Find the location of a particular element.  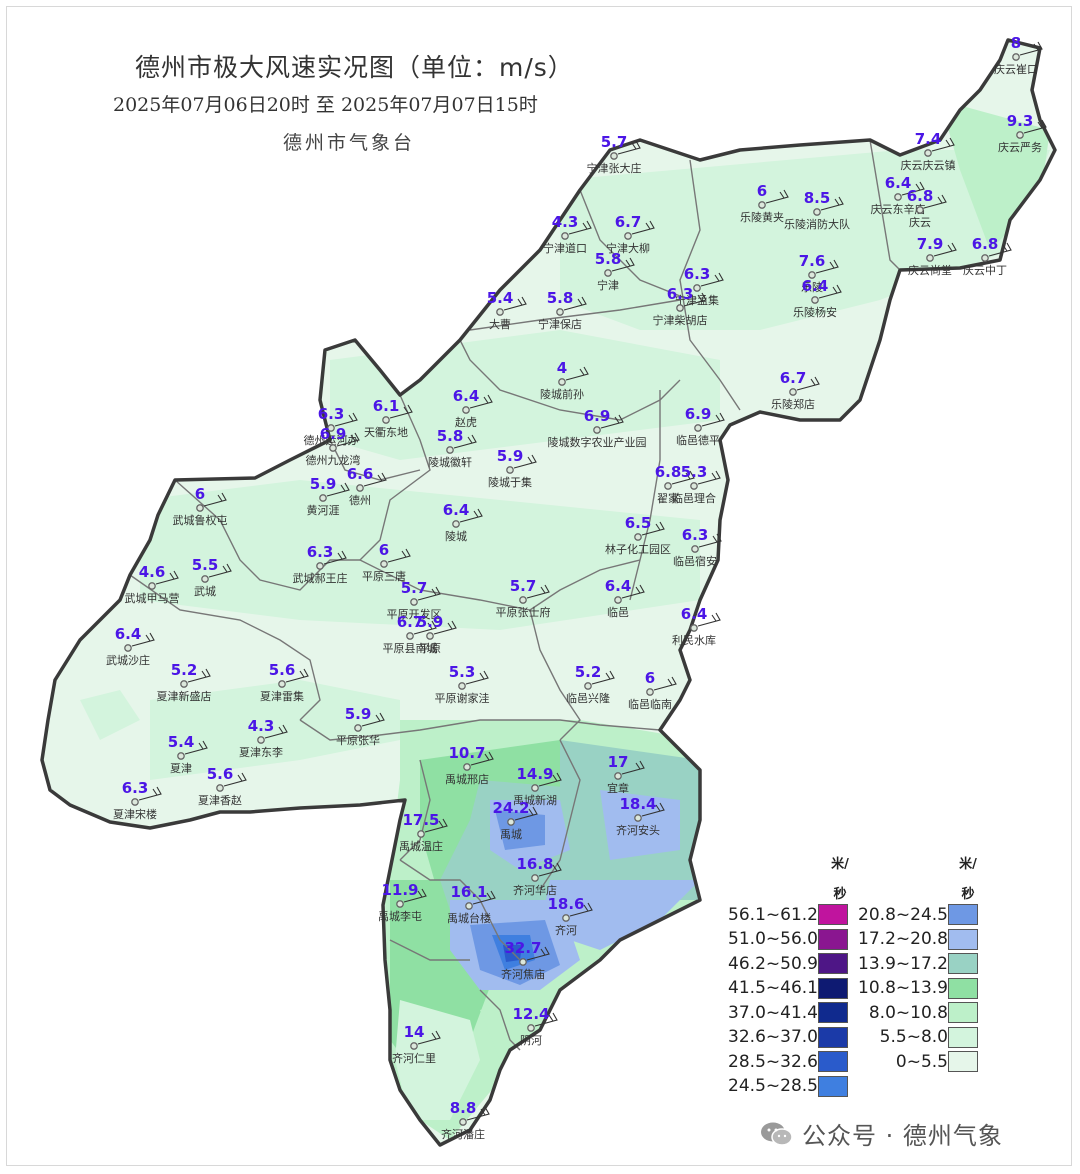

station: 5.6 夏津香赵 is located at coordinates (222, 786).